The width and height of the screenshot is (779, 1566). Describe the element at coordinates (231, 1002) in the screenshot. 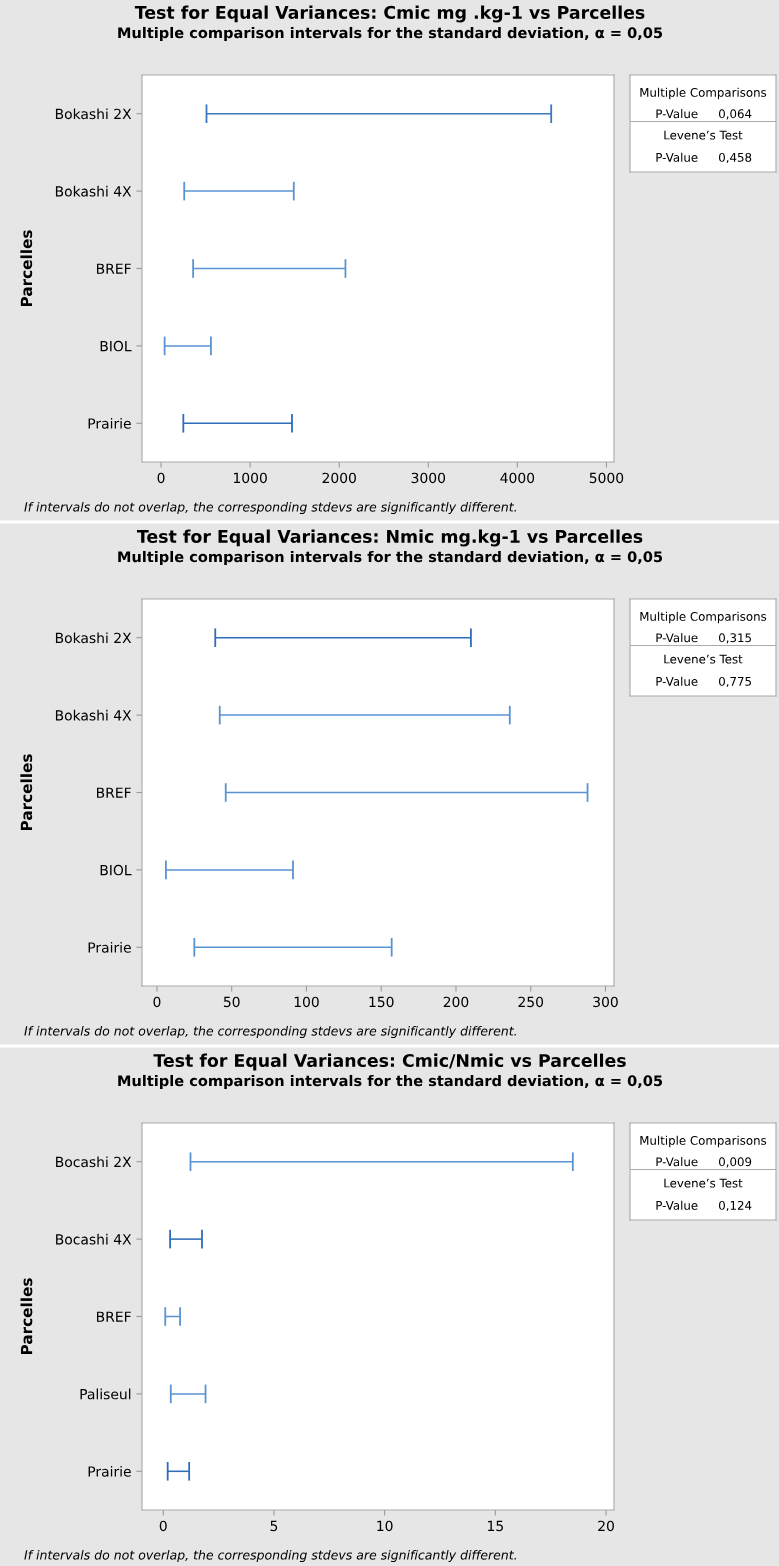

I see `x-tick-label: 50` at that location.